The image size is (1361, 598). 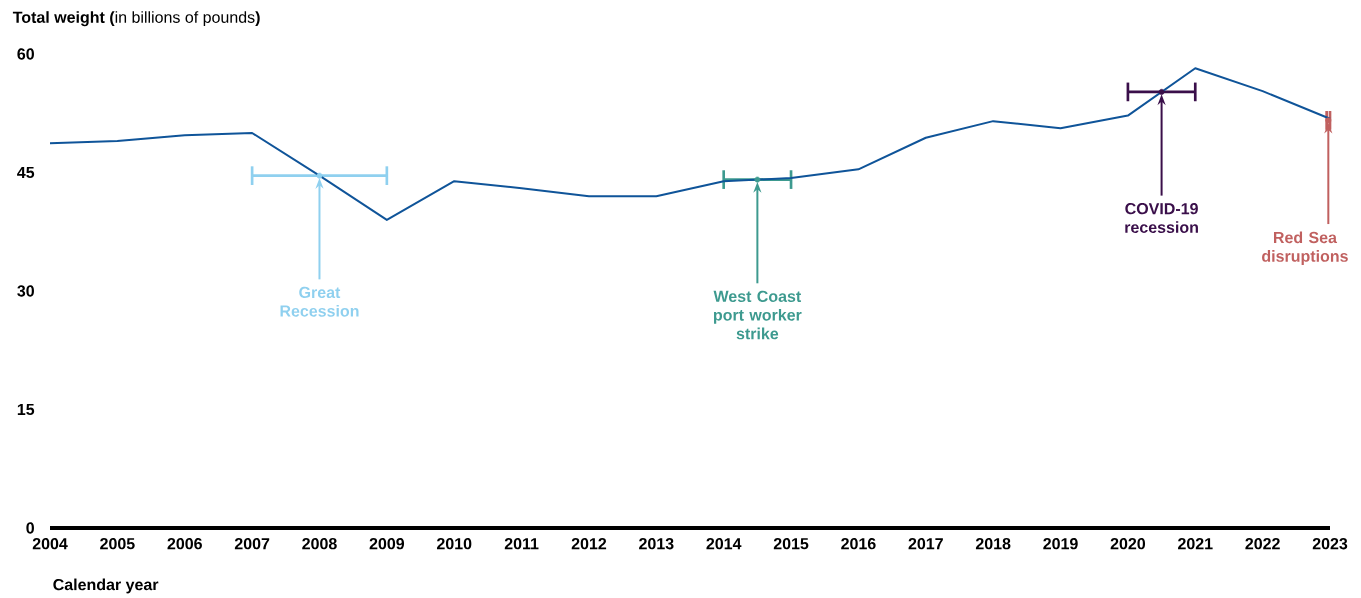 I want to click on x-tick-label: 2022, so click(x=1262, y=544).